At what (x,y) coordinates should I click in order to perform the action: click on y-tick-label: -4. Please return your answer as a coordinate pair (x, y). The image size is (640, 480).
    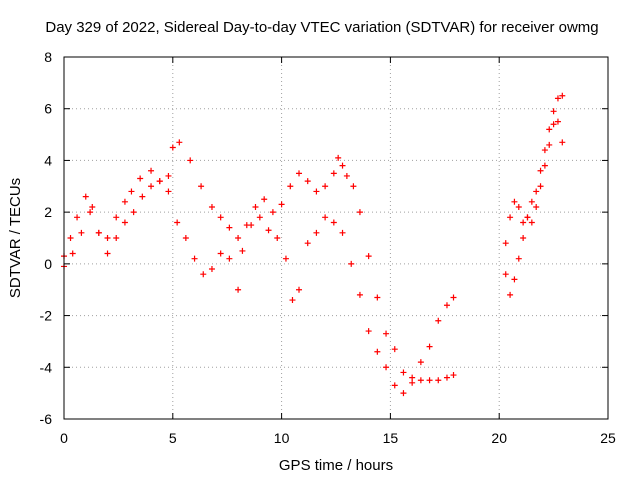
    Looking at the image, I should click on (46, 367).